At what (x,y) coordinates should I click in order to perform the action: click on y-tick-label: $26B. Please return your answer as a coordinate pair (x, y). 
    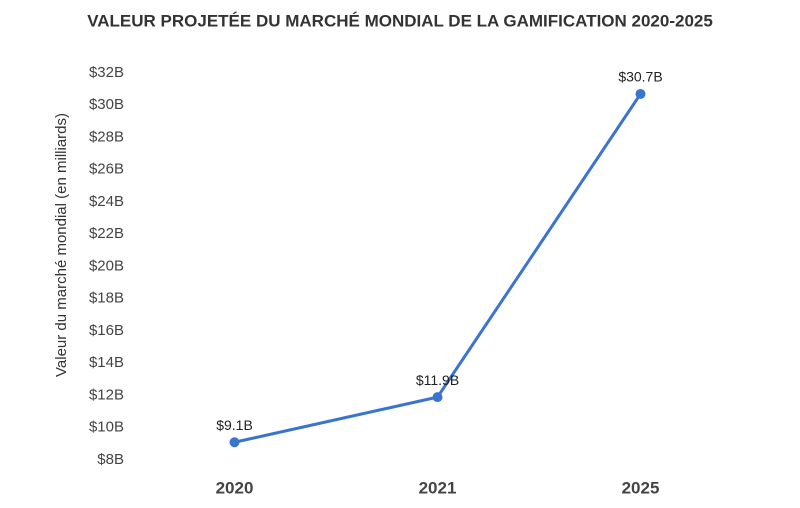
    Looking at the image, I should click on (106, 169).